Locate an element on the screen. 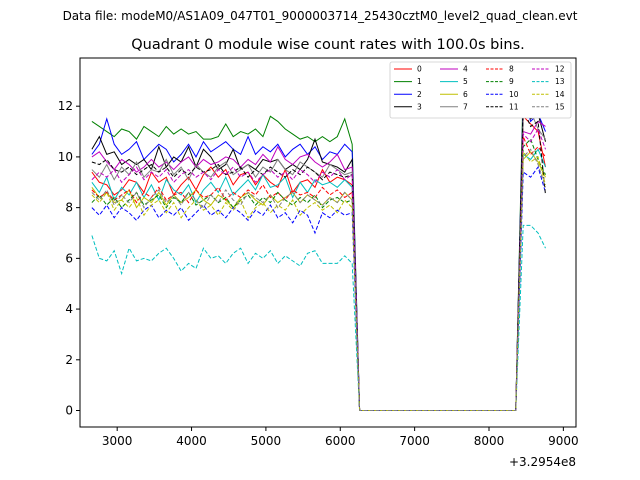 This screenshot has height=480, width=640. legend-label-13: 13 is located at coordinates (560, 81).